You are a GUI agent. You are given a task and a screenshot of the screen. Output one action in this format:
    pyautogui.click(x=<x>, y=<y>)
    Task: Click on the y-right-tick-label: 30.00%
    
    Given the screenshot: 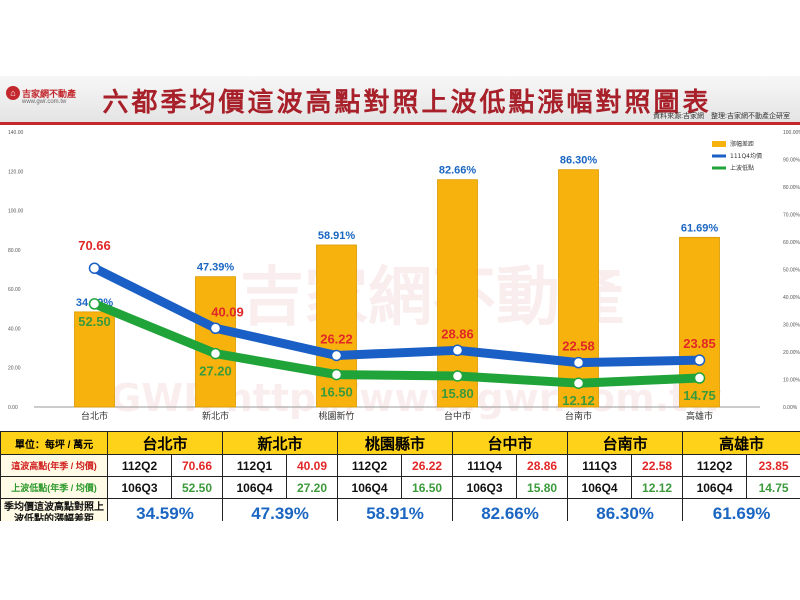 What is the action you would take?
    pyautogui.click(x=791, y=326)
    